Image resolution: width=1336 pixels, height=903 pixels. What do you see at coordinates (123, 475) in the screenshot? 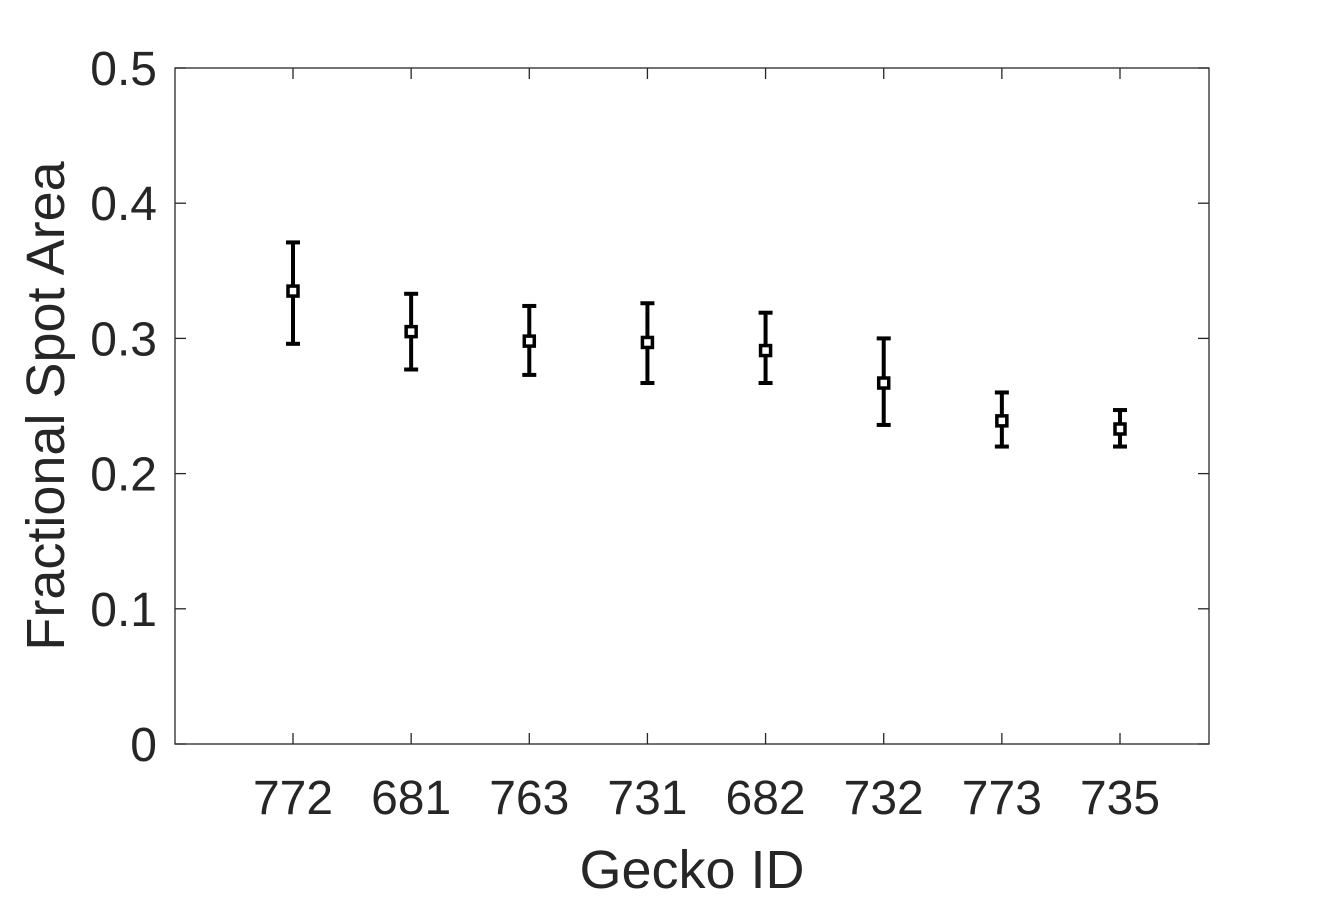
I see `y-tick-label: 0.2` at bounding box center [123, 475].